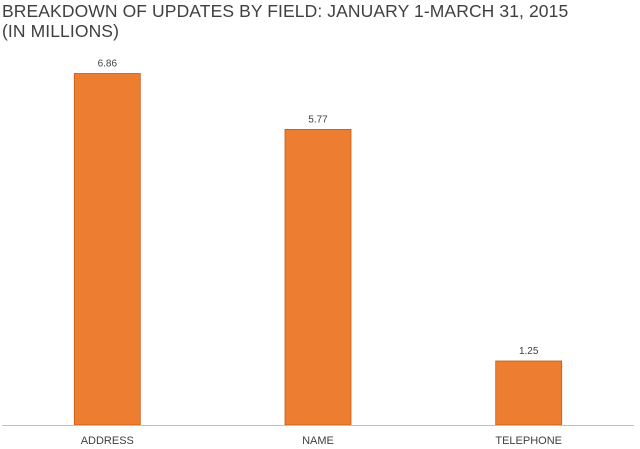 The width and height of the screenshot is (640, 449). I want to click on value-label-name: 5.77, so click(318, 119).